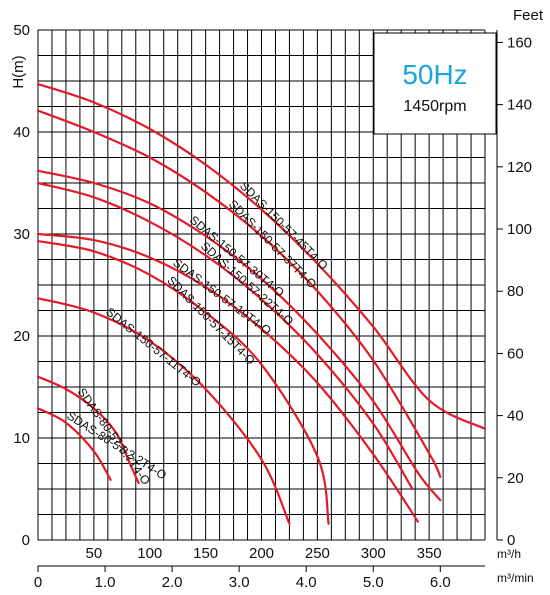  What do you see at coordinates (153, 347) in the screenshot?
I see `curve-label: SDAS-150-57-11T4-O` at bounding box center [153, 347].